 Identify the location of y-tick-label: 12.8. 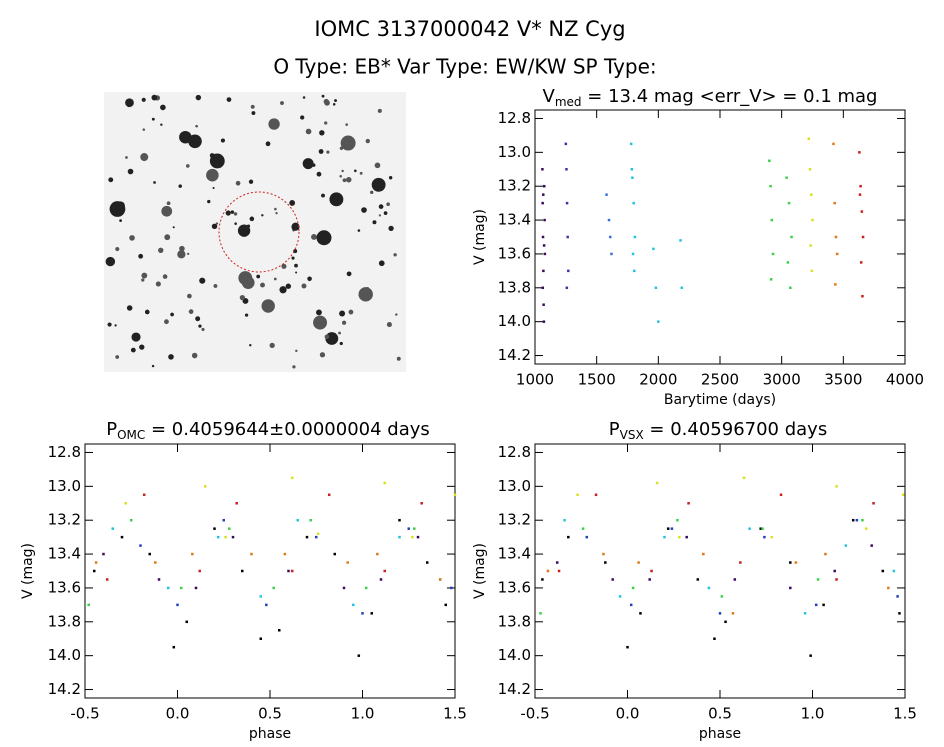
(514, 452).